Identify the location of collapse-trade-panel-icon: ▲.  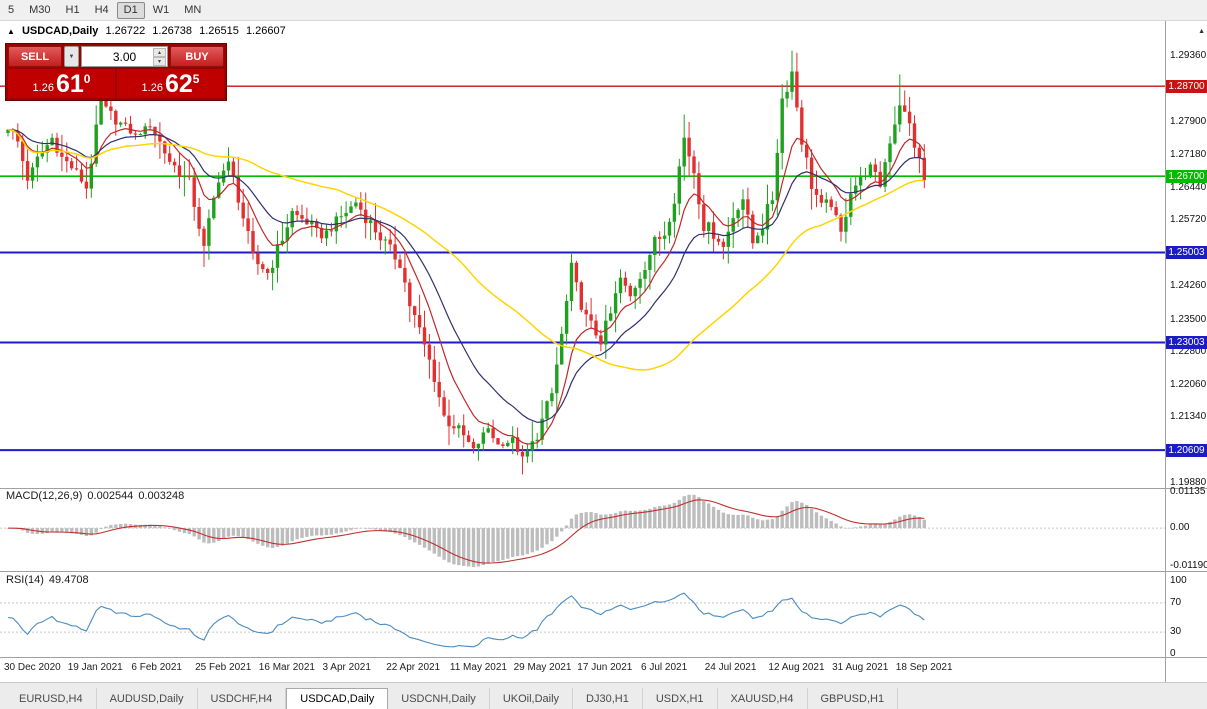
(11, 31).